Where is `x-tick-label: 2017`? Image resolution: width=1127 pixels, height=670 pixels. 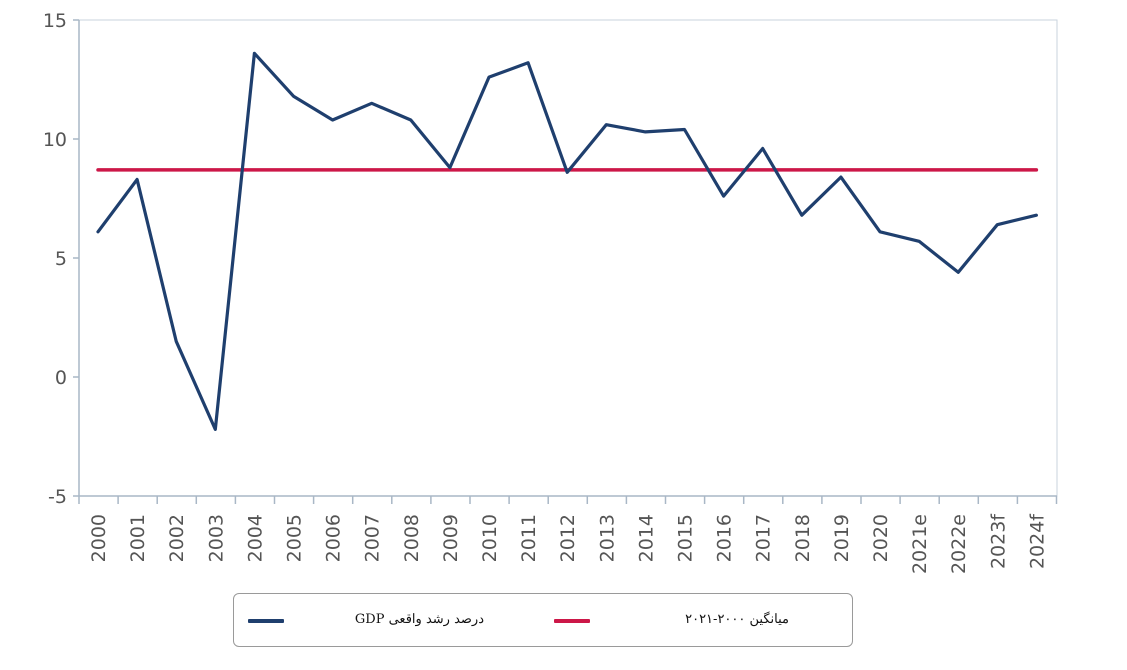
x-tick-label: 2017 is located at coordinates (764, 538).